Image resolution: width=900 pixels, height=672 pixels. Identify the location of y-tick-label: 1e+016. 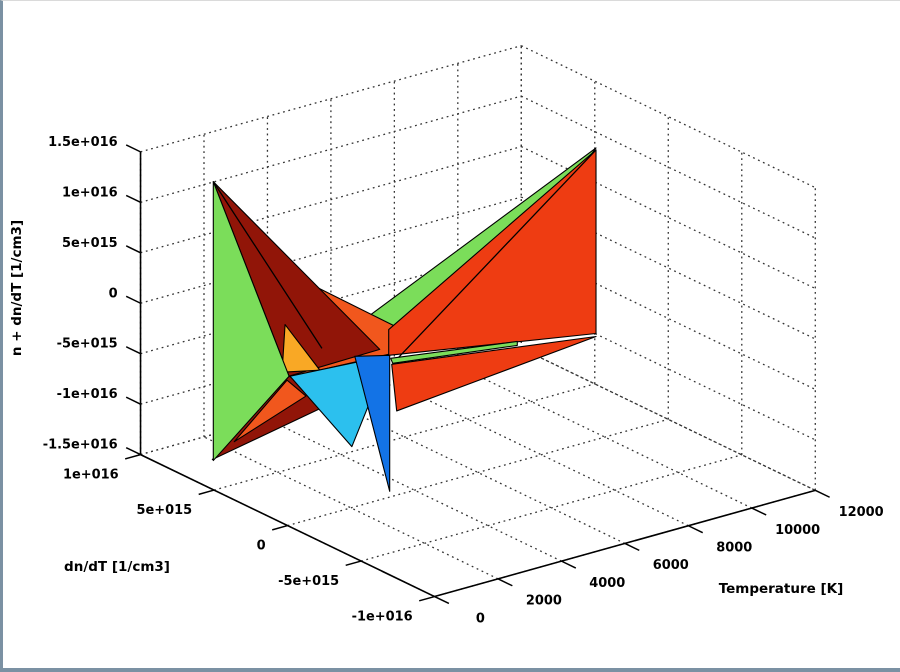
(91, 474).